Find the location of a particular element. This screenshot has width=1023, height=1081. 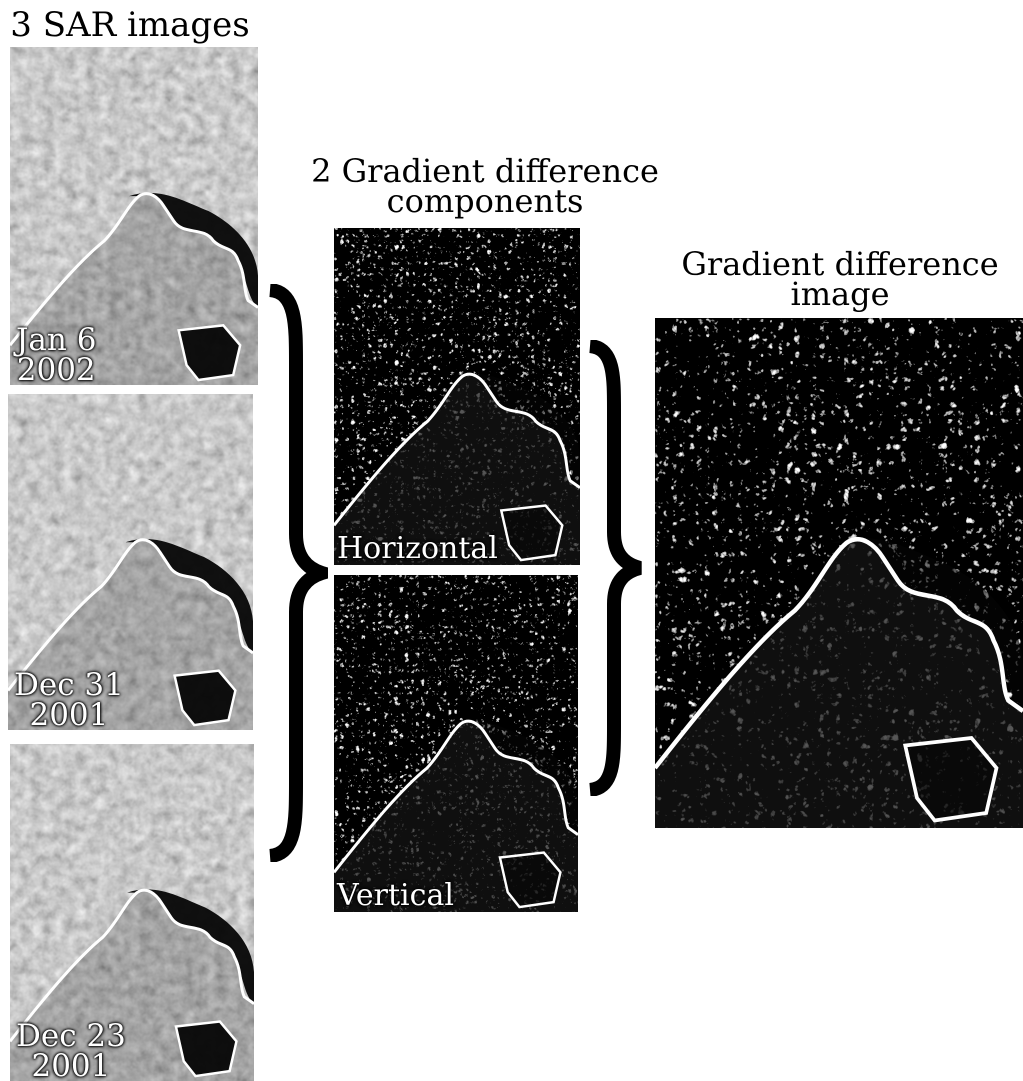

gradient-difference-title: Gradient difference image is located at coordinates (840, 279).